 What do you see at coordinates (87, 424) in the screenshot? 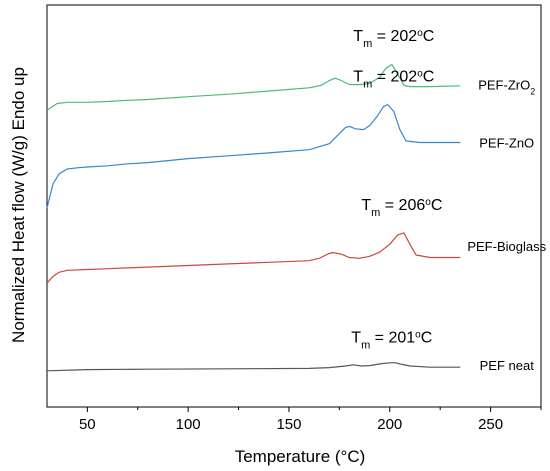
I see `x-tick-label: 50` at bounding box center [87, 424].